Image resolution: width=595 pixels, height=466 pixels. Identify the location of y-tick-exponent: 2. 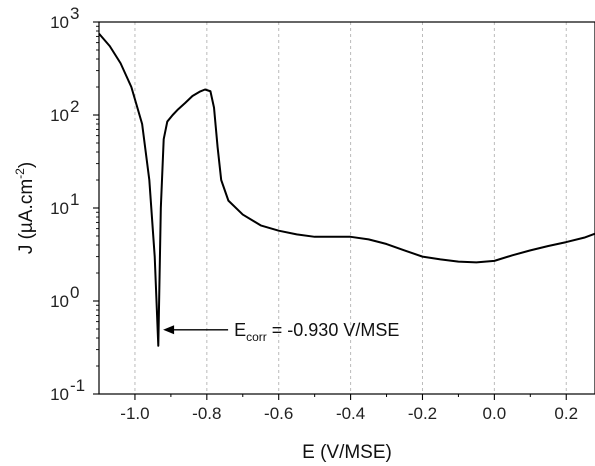
(74, 106).